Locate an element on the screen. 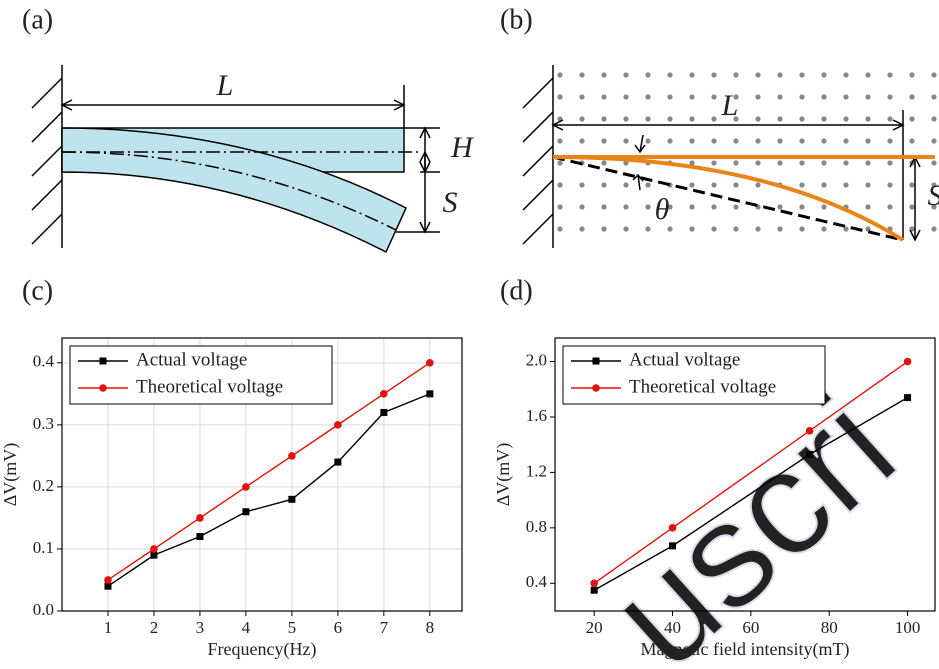  length-label: L is located at coordinates (730, 105).